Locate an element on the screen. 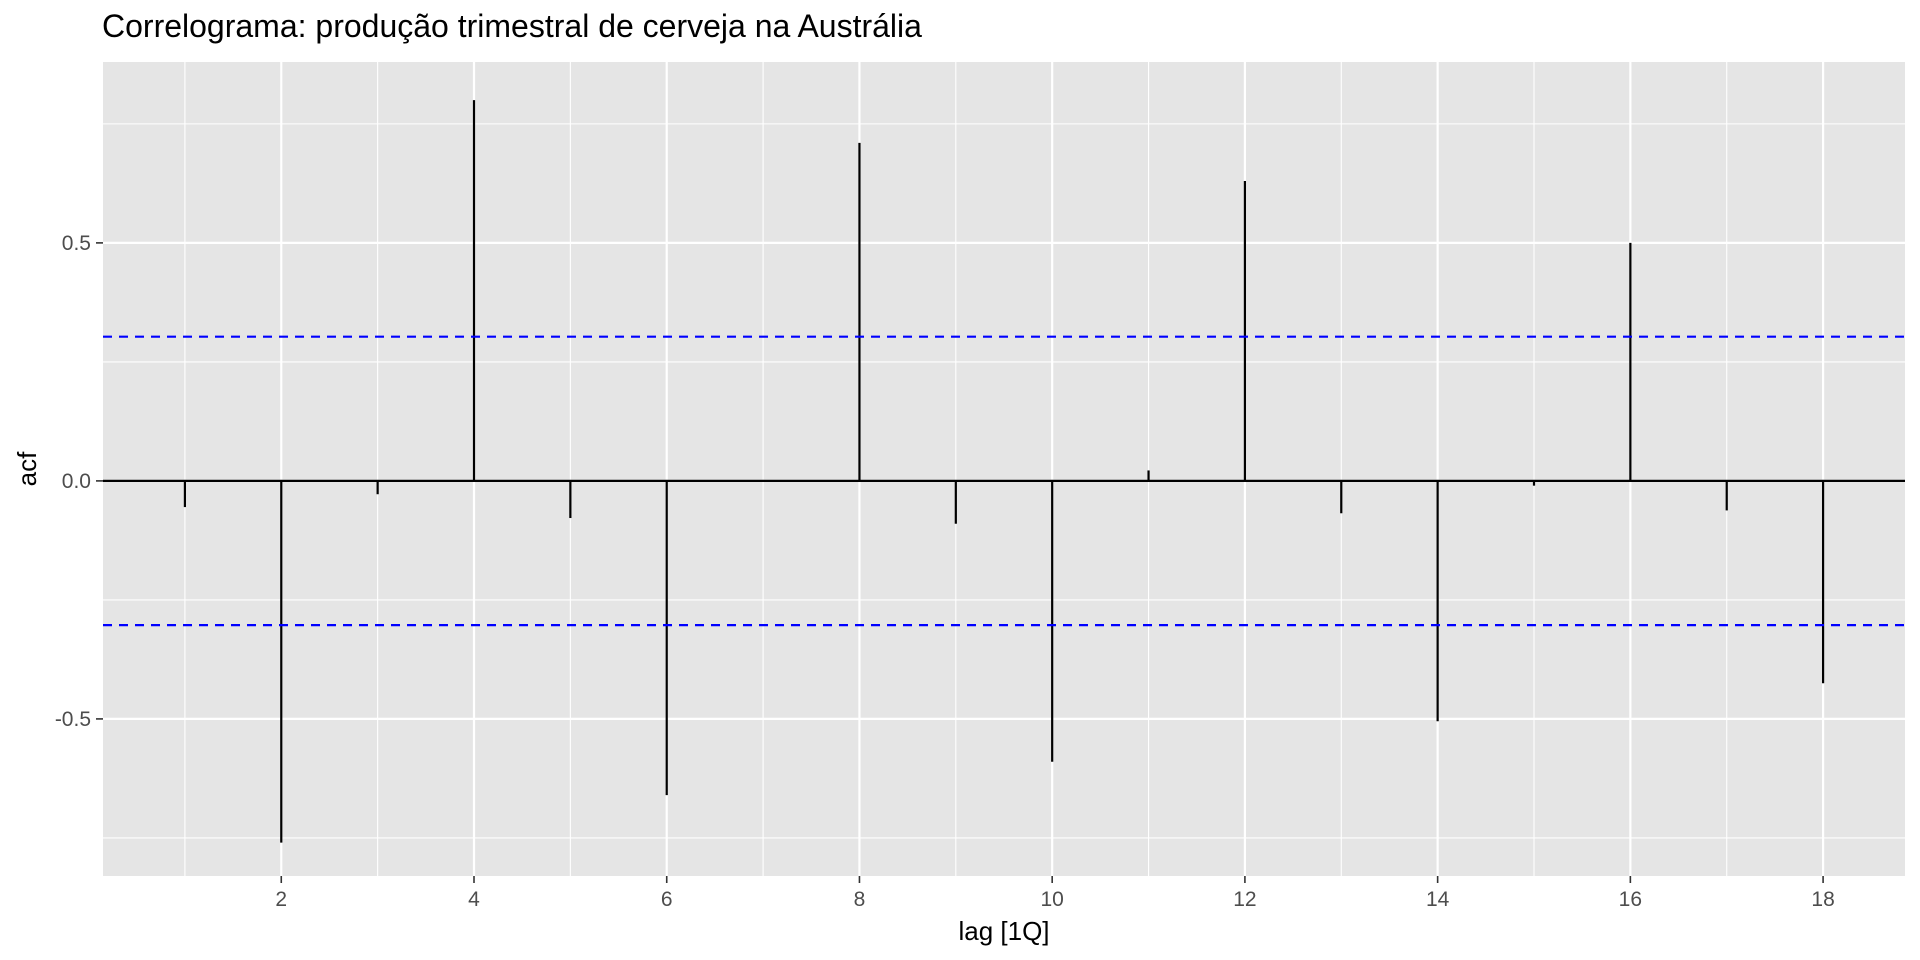 This screenshot has height=960, width=1920. x-tick-label: 12 is located at coordinates (1244, 899).